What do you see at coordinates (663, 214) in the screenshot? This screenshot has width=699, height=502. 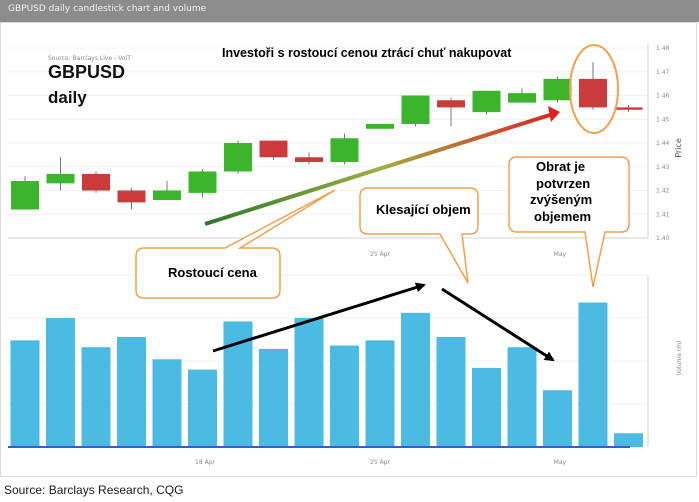 I see `price-tick-label: 1.41` at bounding box center [663, 214].